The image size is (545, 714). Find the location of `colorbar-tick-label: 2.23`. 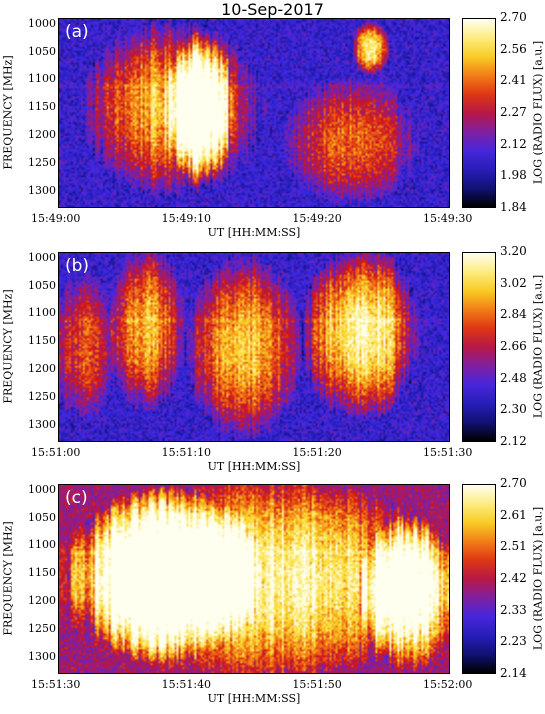

colorbar-tick-label: 2.23 is located at coordinates (513, 641).